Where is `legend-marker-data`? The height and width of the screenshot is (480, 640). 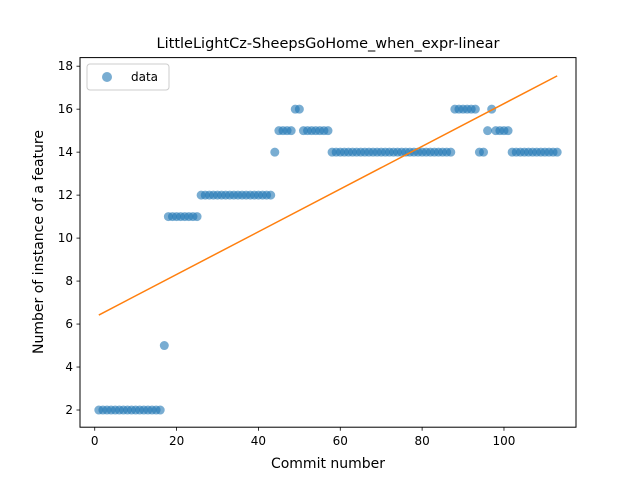 legend-marker-data is located at coordinates (107, 77).